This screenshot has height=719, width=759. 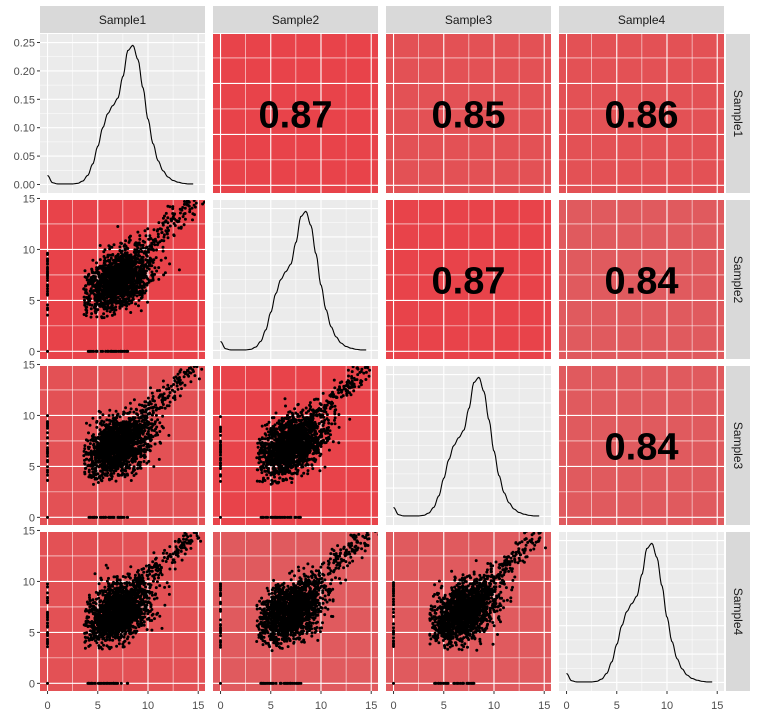 I want to click on scatter-panel-sample4-sample3, so click(x=468, y=610).